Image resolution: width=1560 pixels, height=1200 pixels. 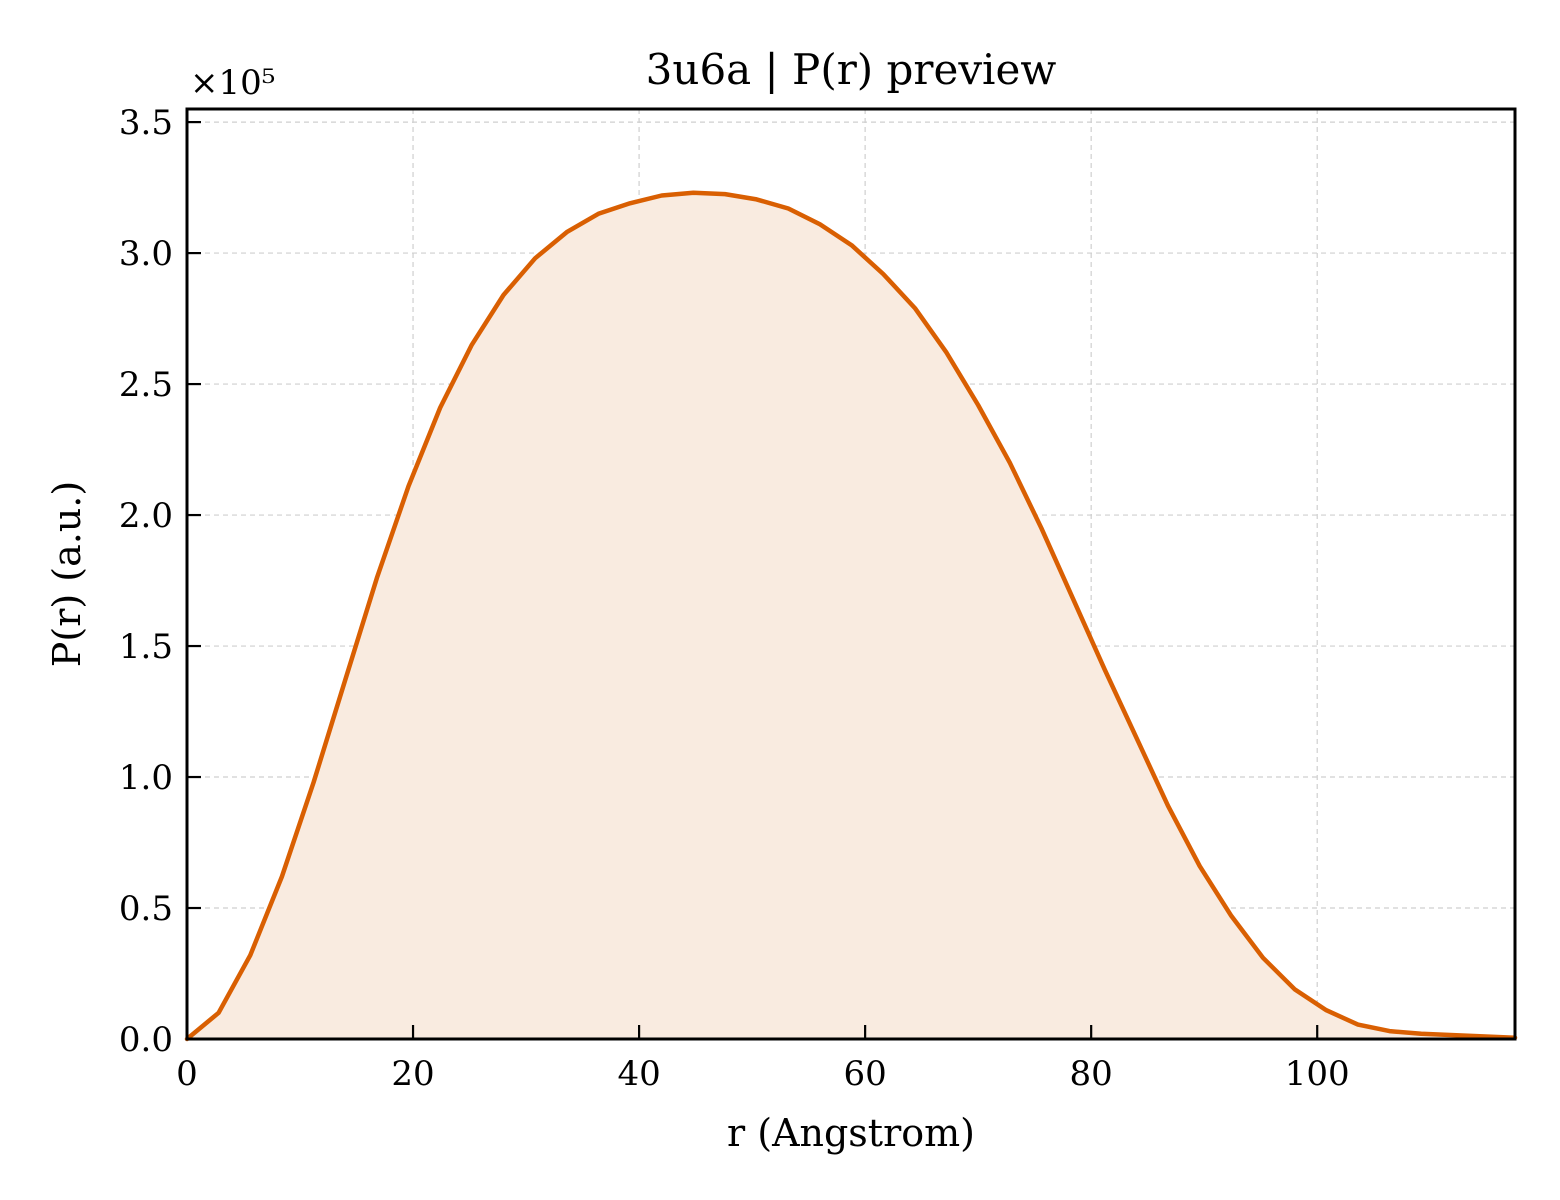 What do you see at coordinates (146, 1040) in the screenshot?
I see `y-tick-label: 0.0` at bounding box center [146, 1040].